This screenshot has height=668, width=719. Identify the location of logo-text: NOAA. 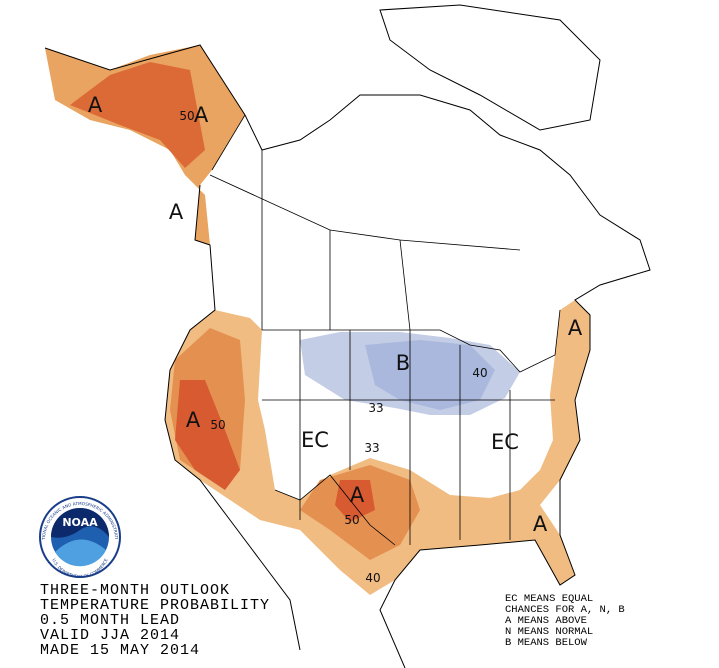
(80, 522).